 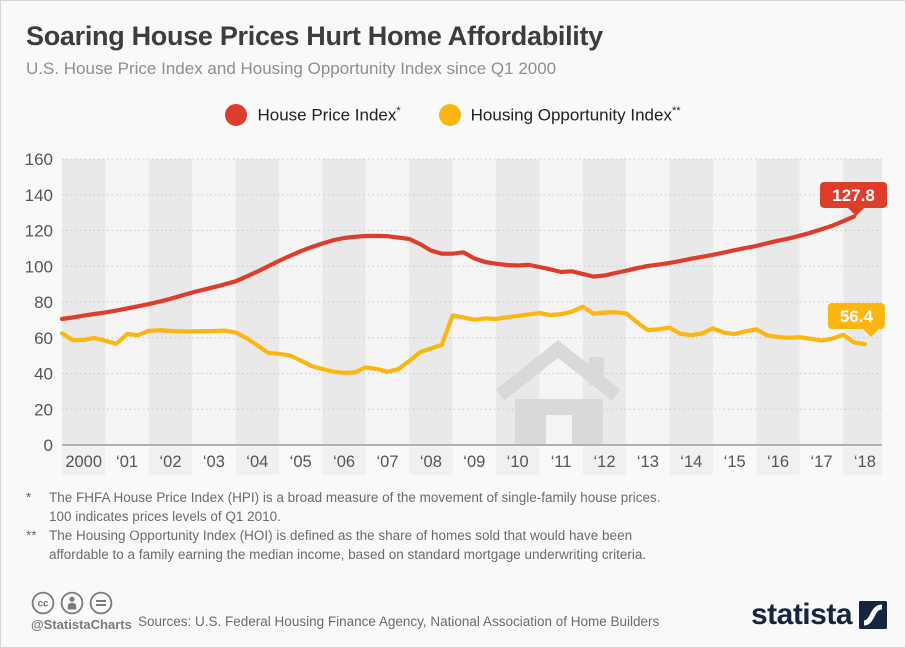 I want to click on x-axis-tick-label: ‘13, so click(x=648, y=462).